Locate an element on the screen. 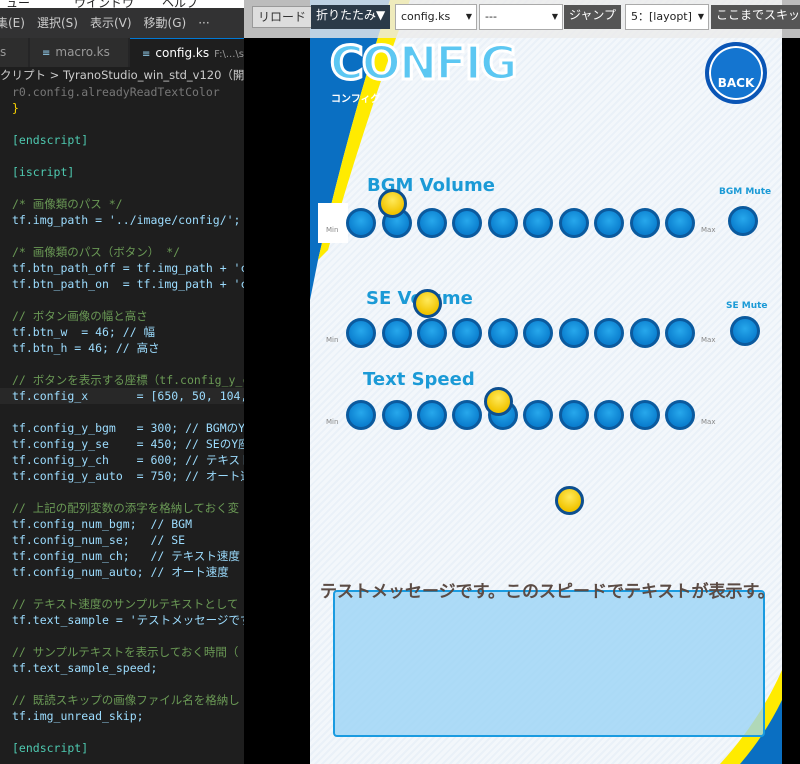 This screenshot has width=800, height=764. auto-speed-knob is located at coordinates (569, 500).